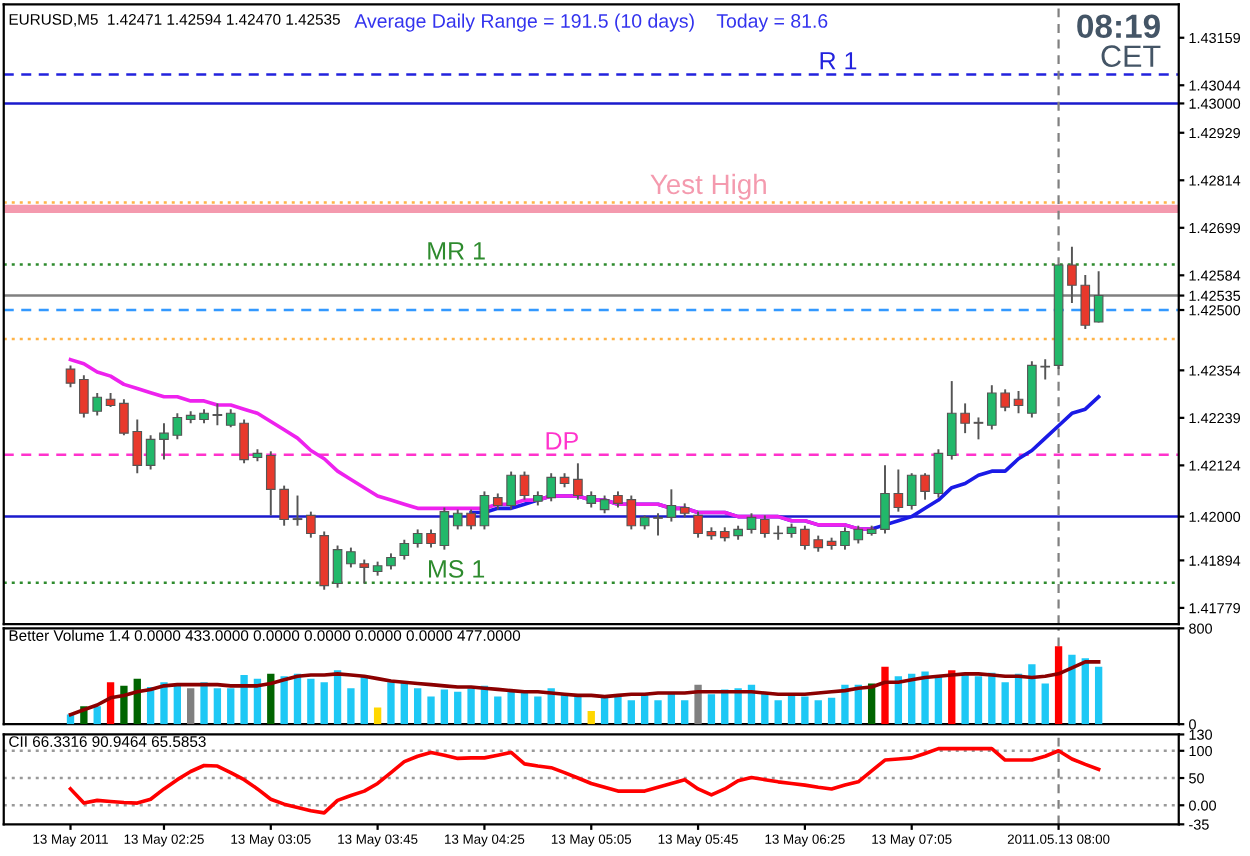 The image size is (1250, 856). I want to click on annotation: 08:19, so click(1118, 26).